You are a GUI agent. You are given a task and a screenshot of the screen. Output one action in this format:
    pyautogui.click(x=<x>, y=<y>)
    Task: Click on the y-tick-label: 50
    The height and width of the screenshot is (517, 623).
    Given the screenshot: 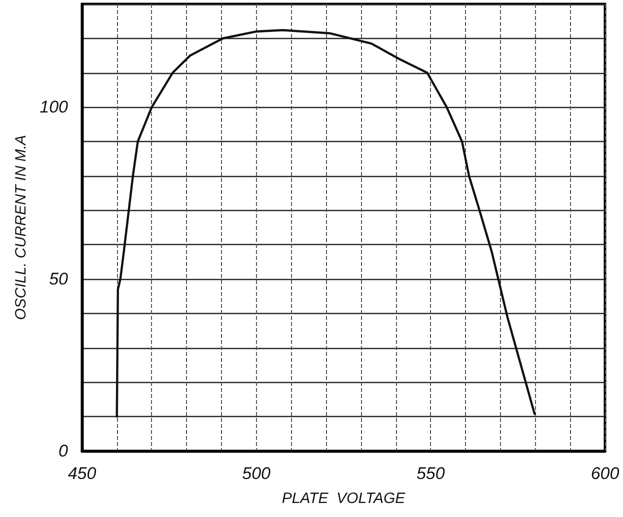 What is the action you would take?
    pyautogui.click(x=59, y=279)
    